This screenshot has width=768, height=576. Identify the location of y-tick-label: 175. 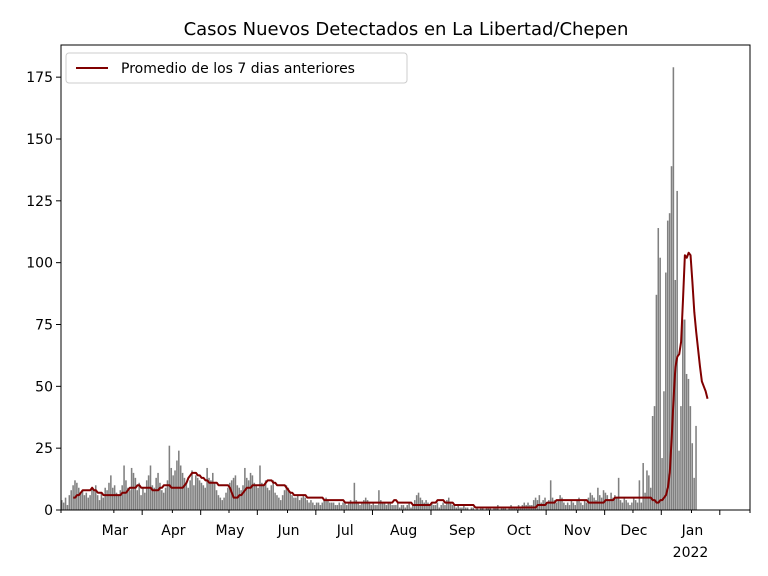
(39, 78).